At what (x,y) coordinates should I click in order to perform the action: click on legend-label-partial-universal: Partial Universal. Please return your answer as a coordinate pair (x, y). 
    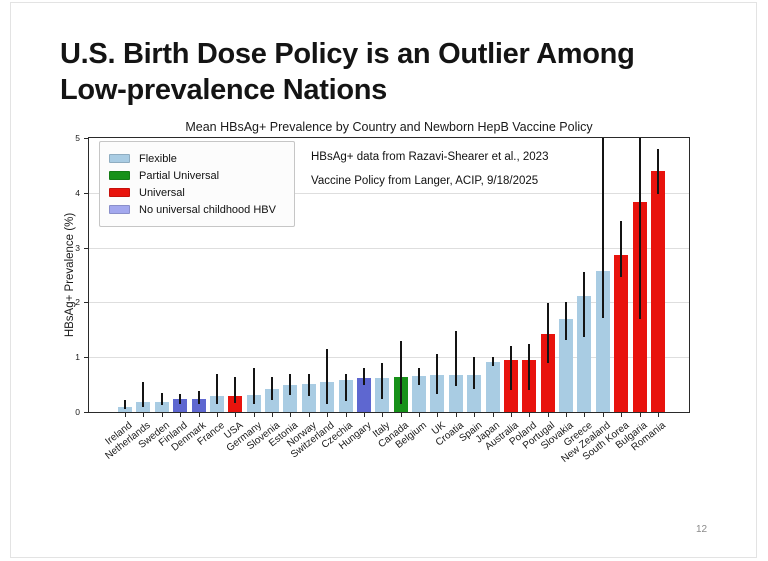
    Looking at the image, I should click on (179, 175).